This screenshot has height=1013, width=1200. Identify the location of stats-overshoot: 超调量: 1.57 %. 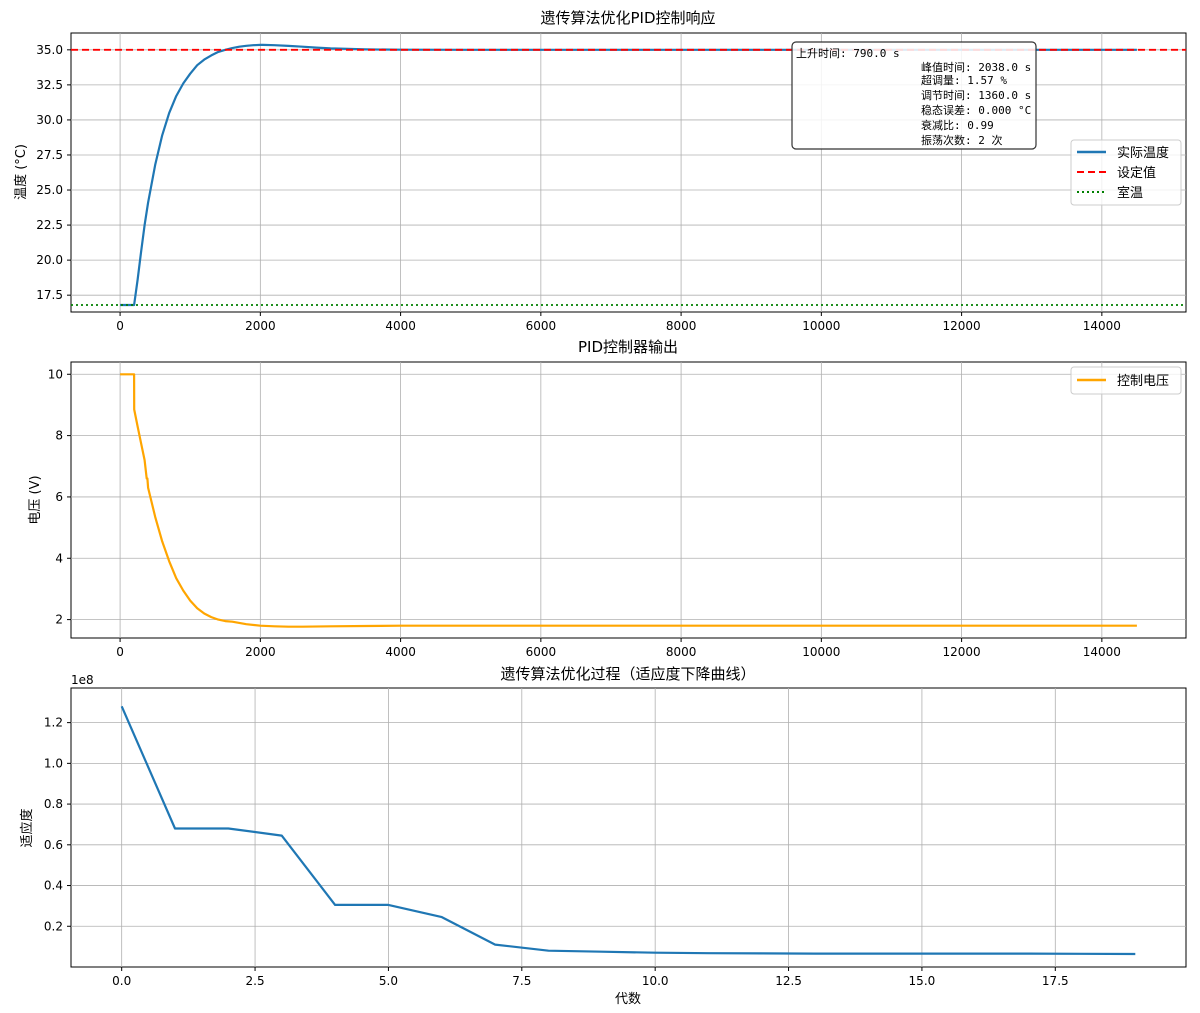
(964, 80).